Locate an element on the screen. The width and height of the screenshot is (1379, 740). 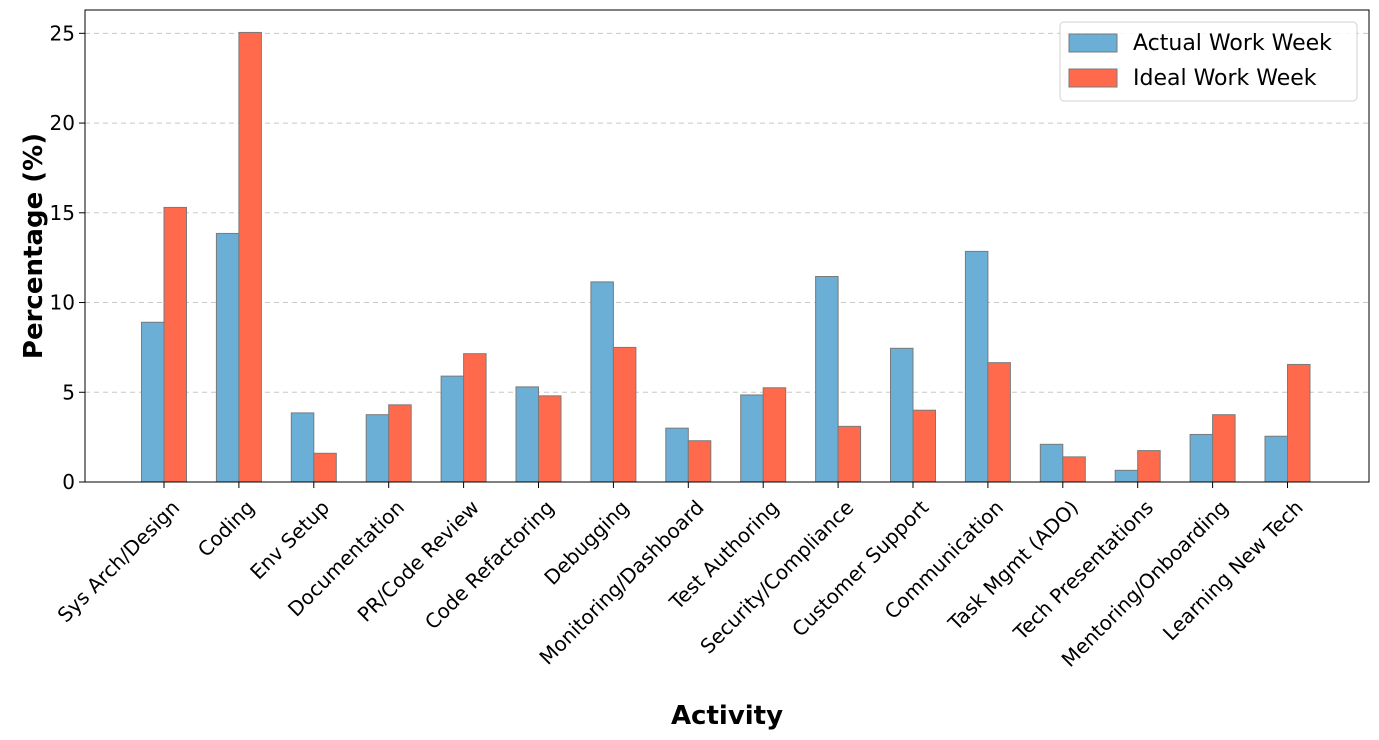
y-axis-ticks: 0 5 10 15 20 25 is located at coordinates (67, 257).